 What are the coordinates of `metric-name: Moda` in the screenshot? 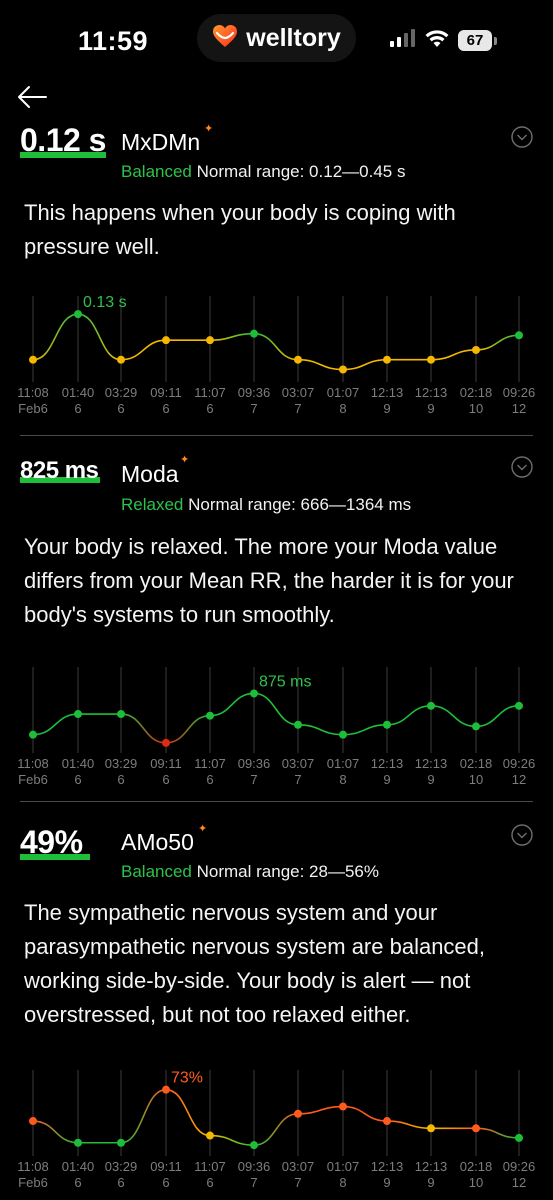 It's located at (150, 474).